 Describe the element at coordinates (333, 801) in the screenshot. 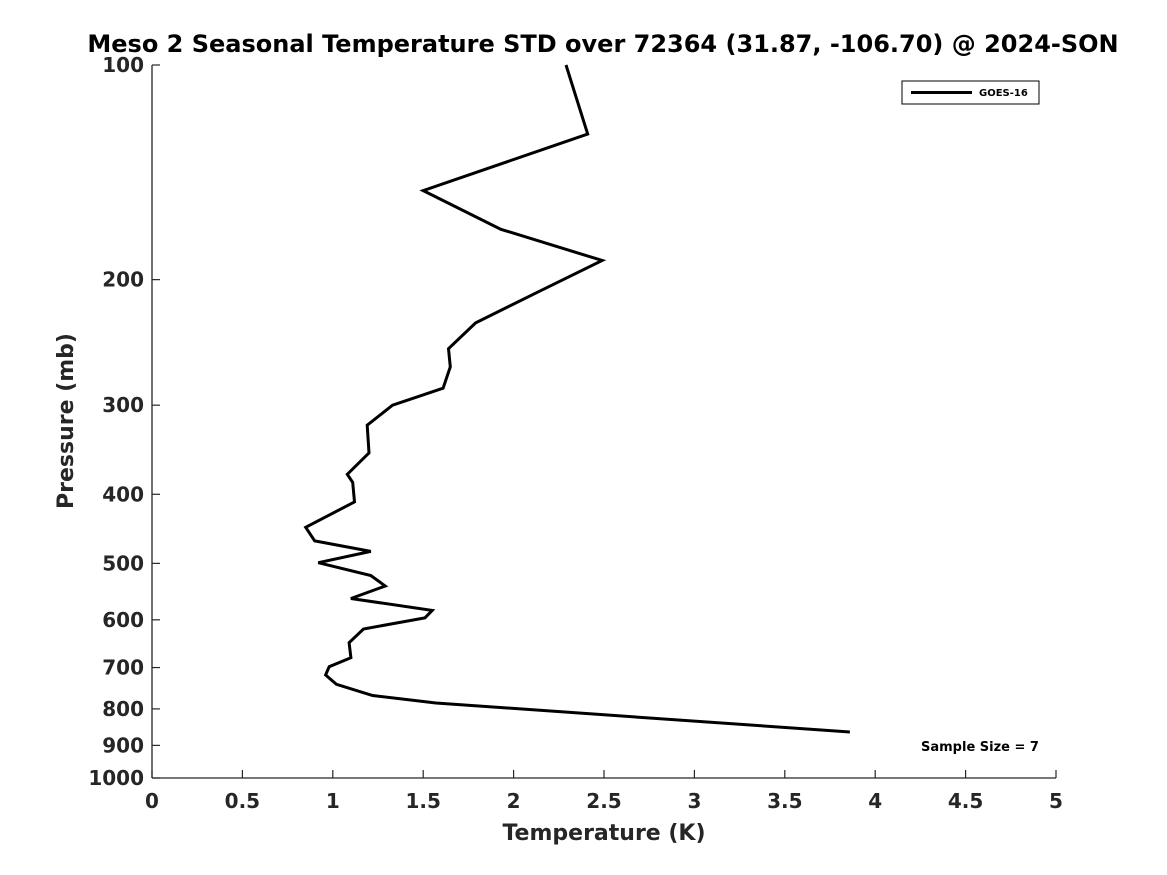

I see `x-tick-label: 1` at that location.